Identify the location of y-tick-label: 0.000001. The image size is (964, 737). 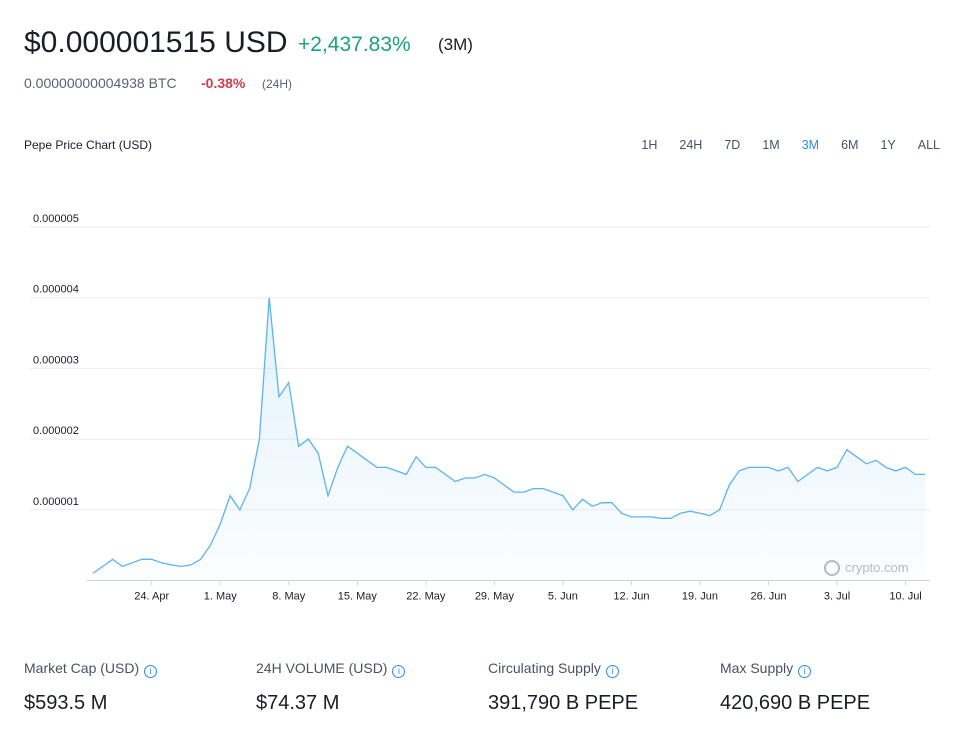
(56, 502).